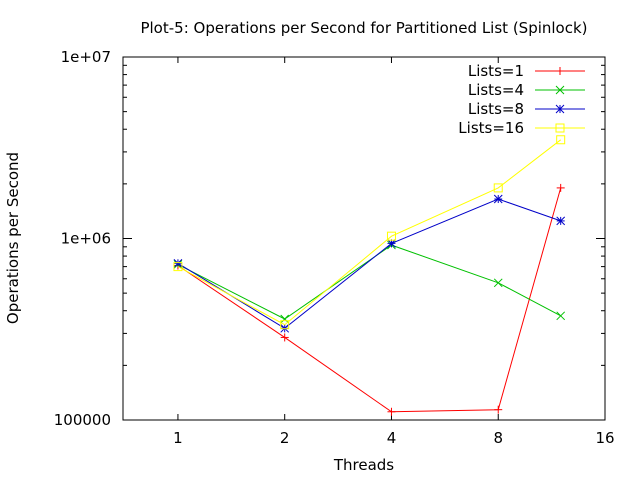  What do you see at coordinates (86, 239) in the screenshot?
I see `y-tick-label: 1e+06` at bounding box center [86, 239].